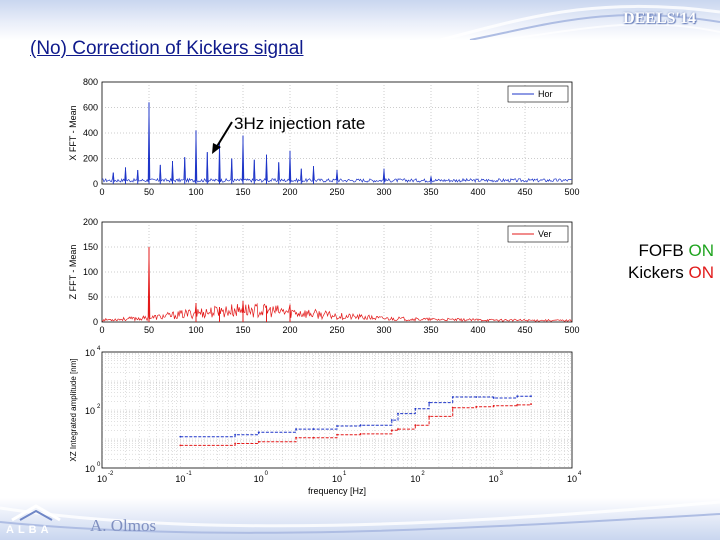 Image resolution: width=720 pixels, height=540 pixels. What do you see at coordinates (99, 465) in the screenshot?
I see `int-ytick-exponent: 0` at bounding box center [99, 465].